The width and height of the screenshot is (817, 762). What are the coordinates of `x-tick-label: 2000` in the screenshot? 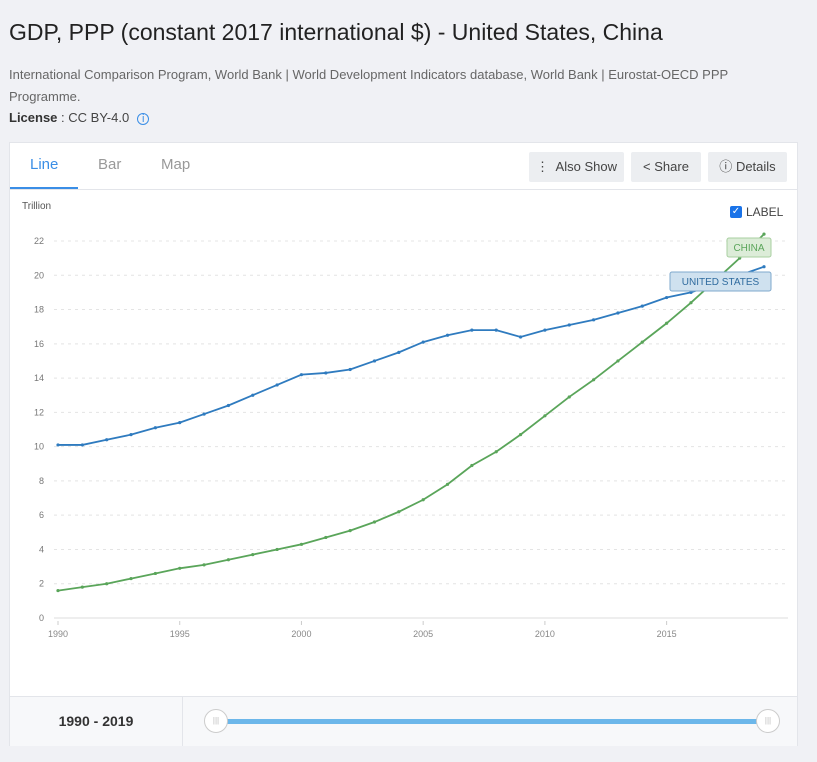 It's located at (301, 634).